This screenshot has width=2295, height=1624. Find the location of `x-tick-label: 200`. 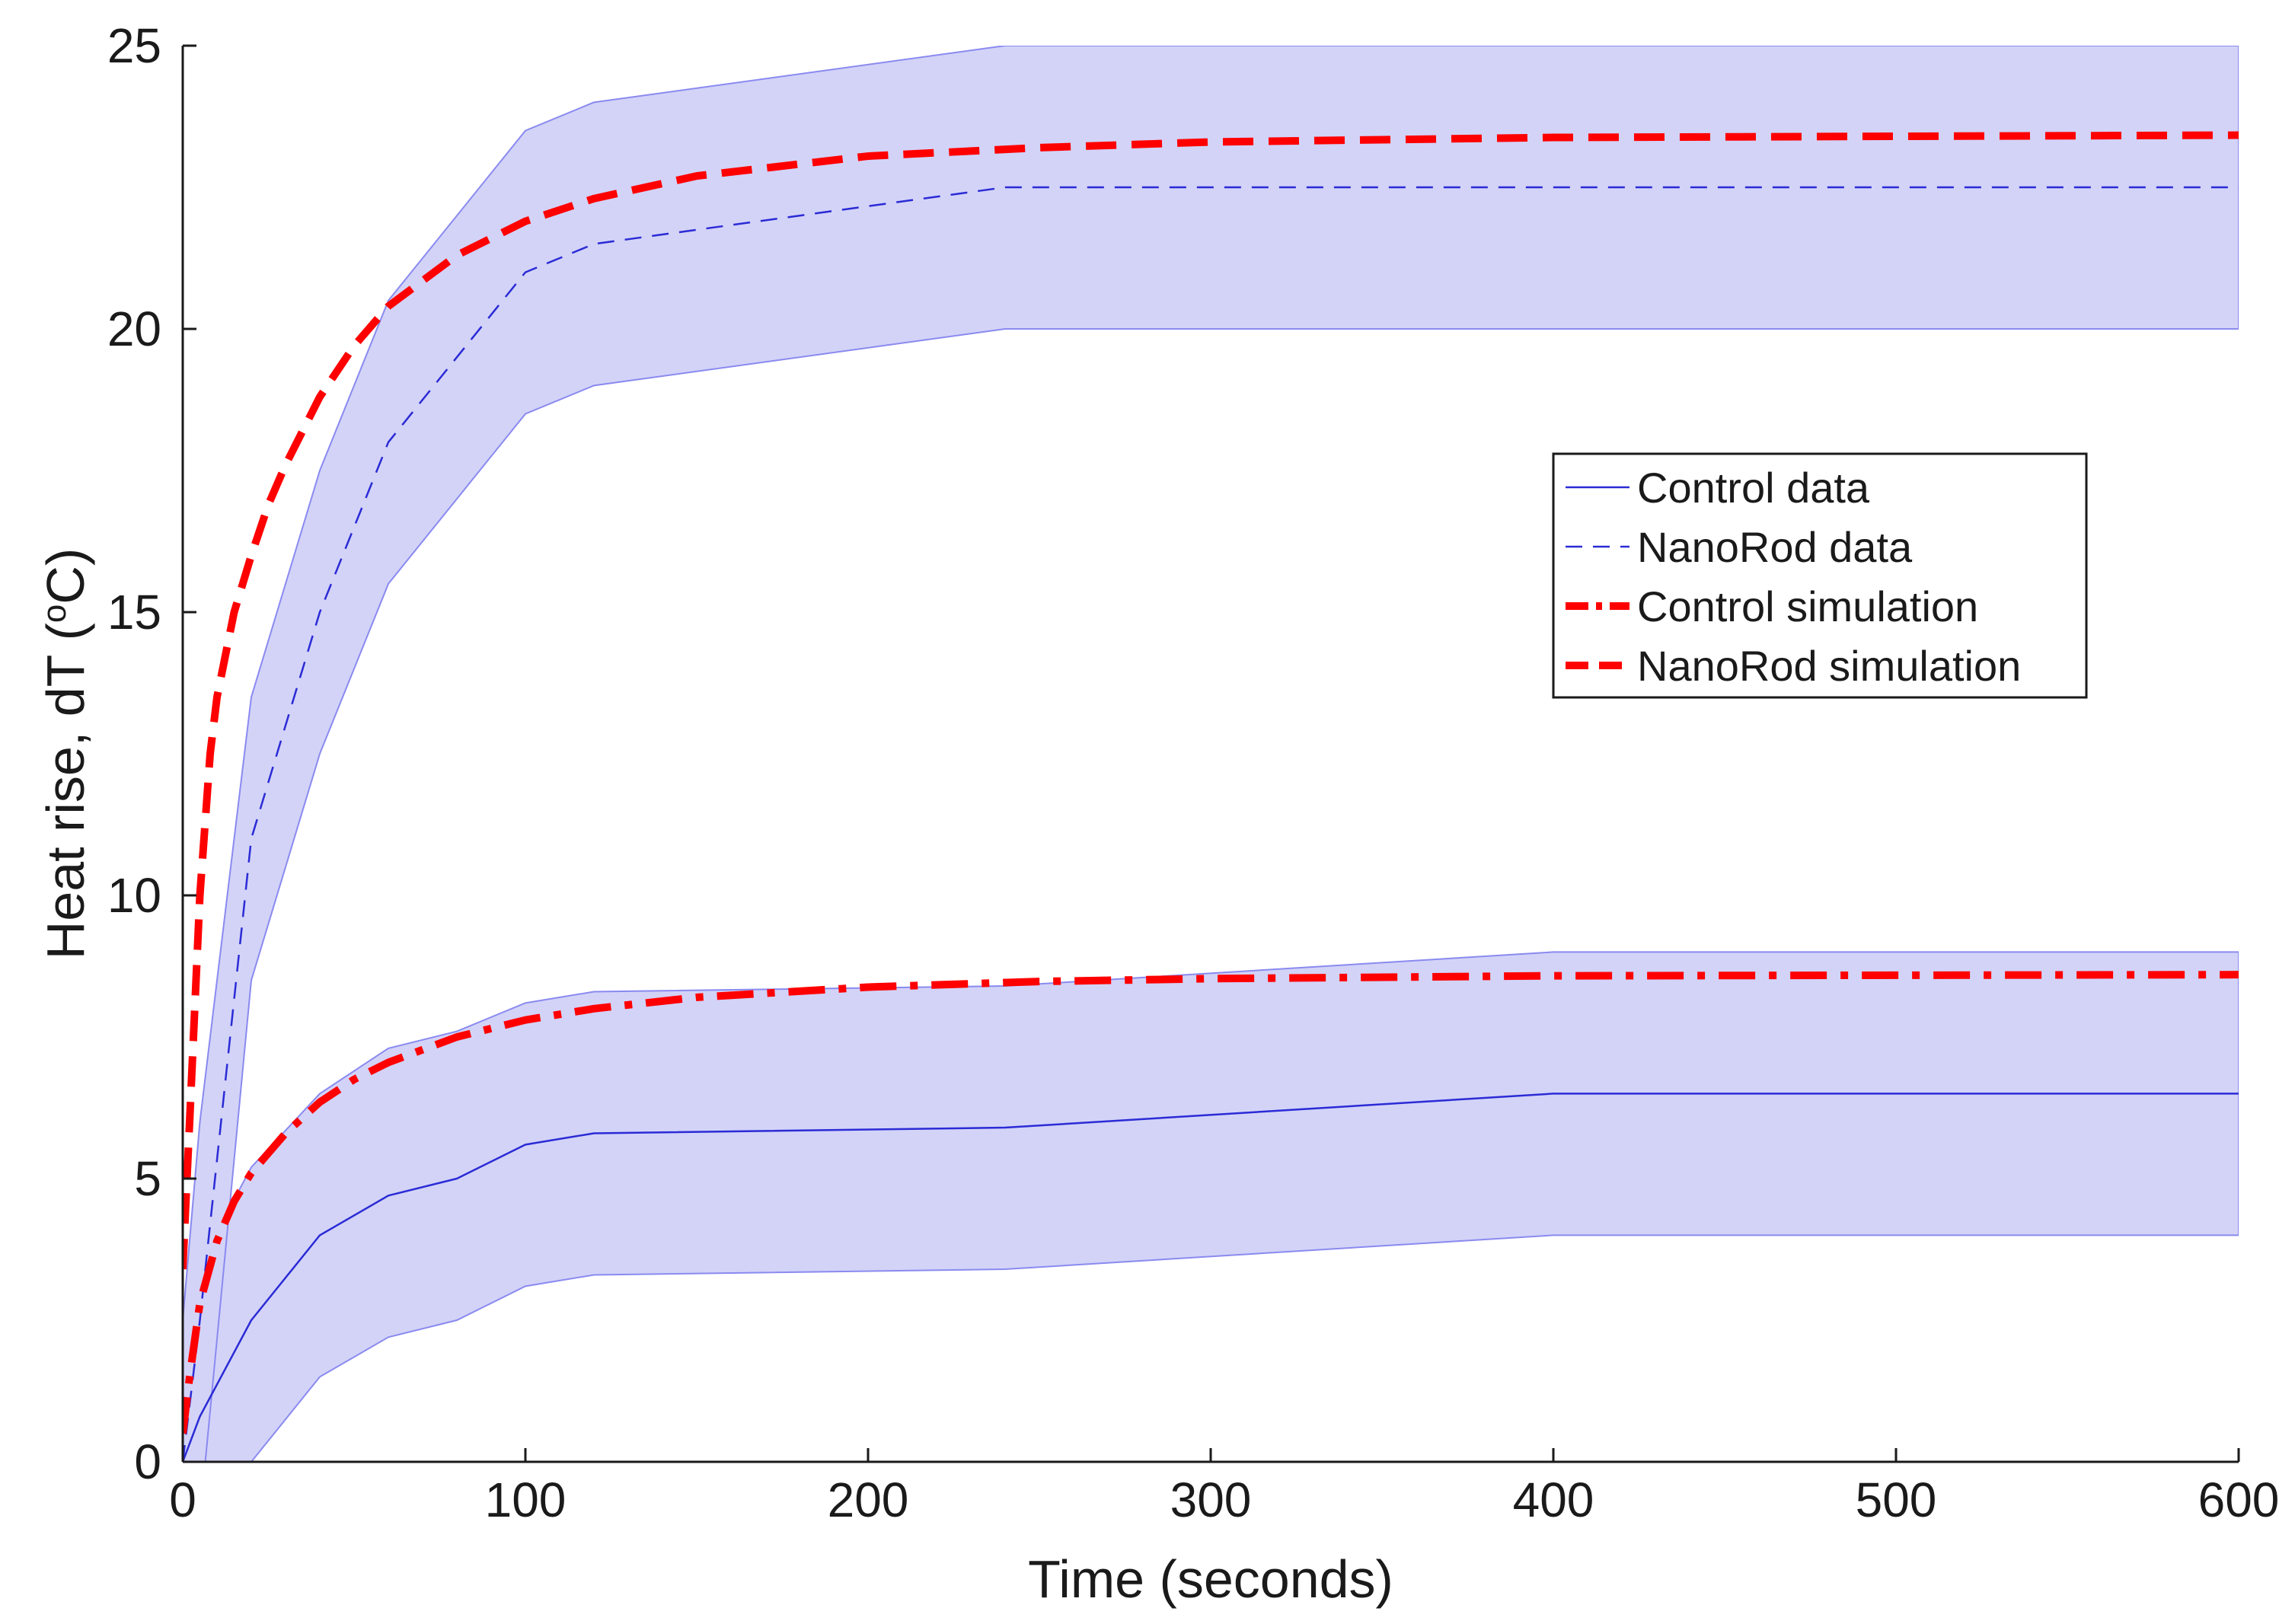

x-tick-label: 200 is located at coordinates (868, 1499).